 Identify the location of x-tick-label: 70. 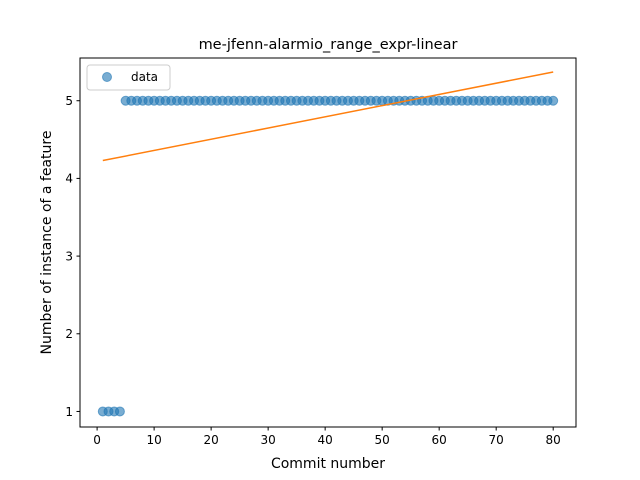
(496, 440).